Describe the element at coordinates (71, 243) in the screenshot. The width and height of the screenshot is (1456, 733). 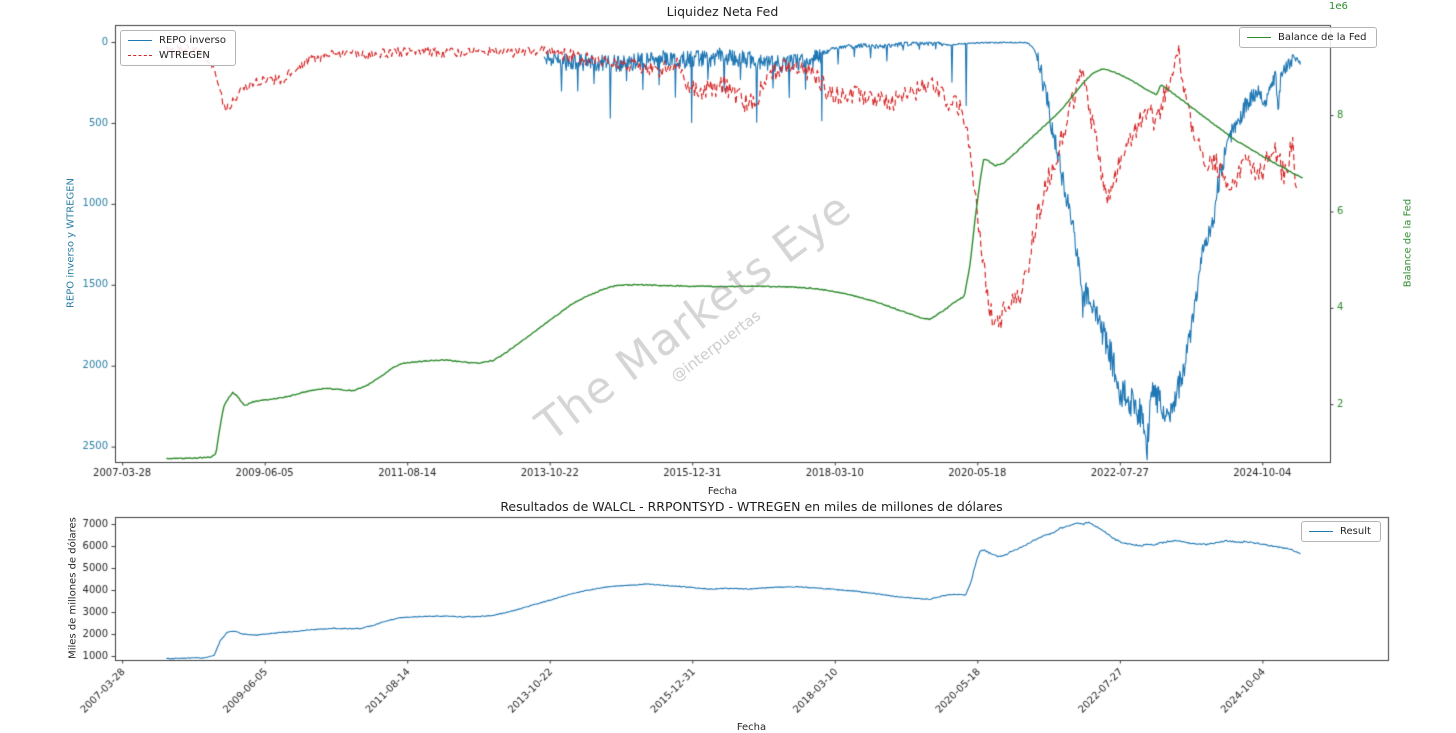
I see `top-chart-ylabel-left: REPO inverso y WTREGEN` at that location.